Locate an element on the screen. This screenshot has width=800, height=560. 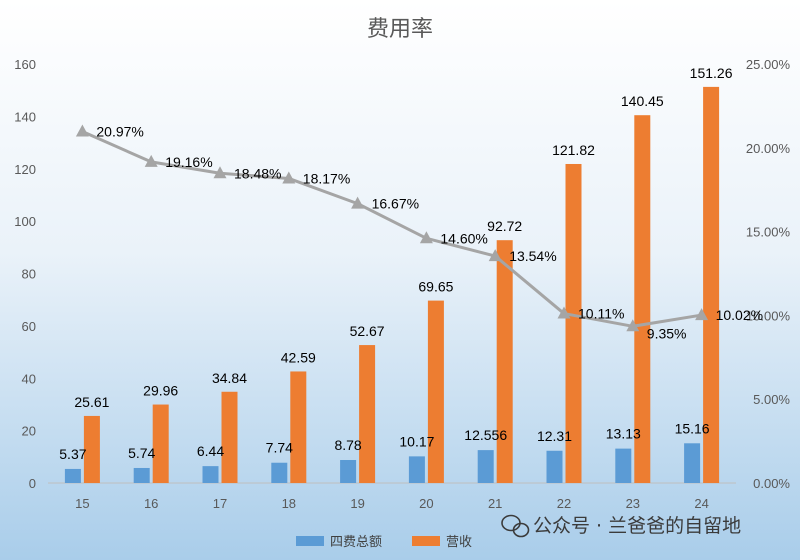
watermark-text: 公众号 · 兰爸爸的自留地 is located at coordinates (637, 526).